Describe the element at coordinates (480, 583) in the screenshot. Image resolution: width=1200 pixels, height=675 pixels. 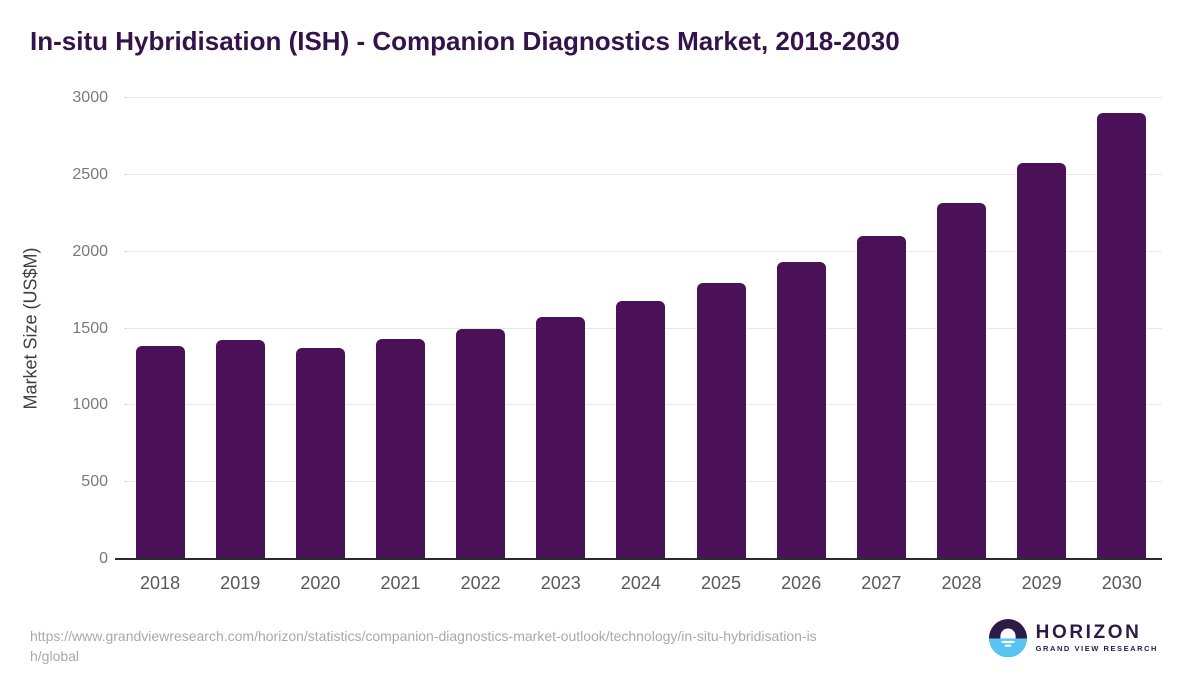
I see `x-tick-label: 2022` at that location.